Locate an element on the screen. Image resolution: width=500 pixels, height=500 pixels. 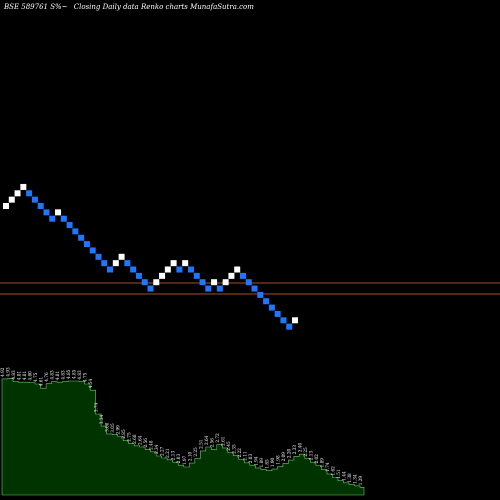
area-value-label: 3.74 is located at coordinates (96, 407).